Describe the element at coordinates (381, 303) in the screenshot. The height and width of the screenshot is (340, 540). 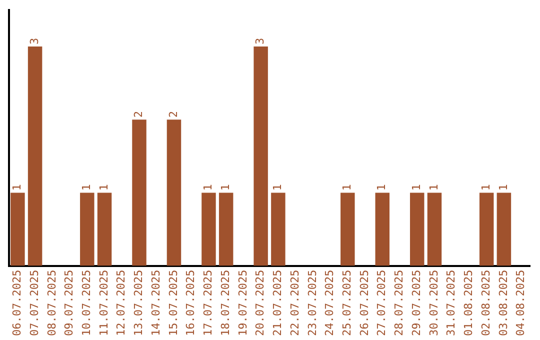
I see `x-tick-label: 27.07.2025` at that location.